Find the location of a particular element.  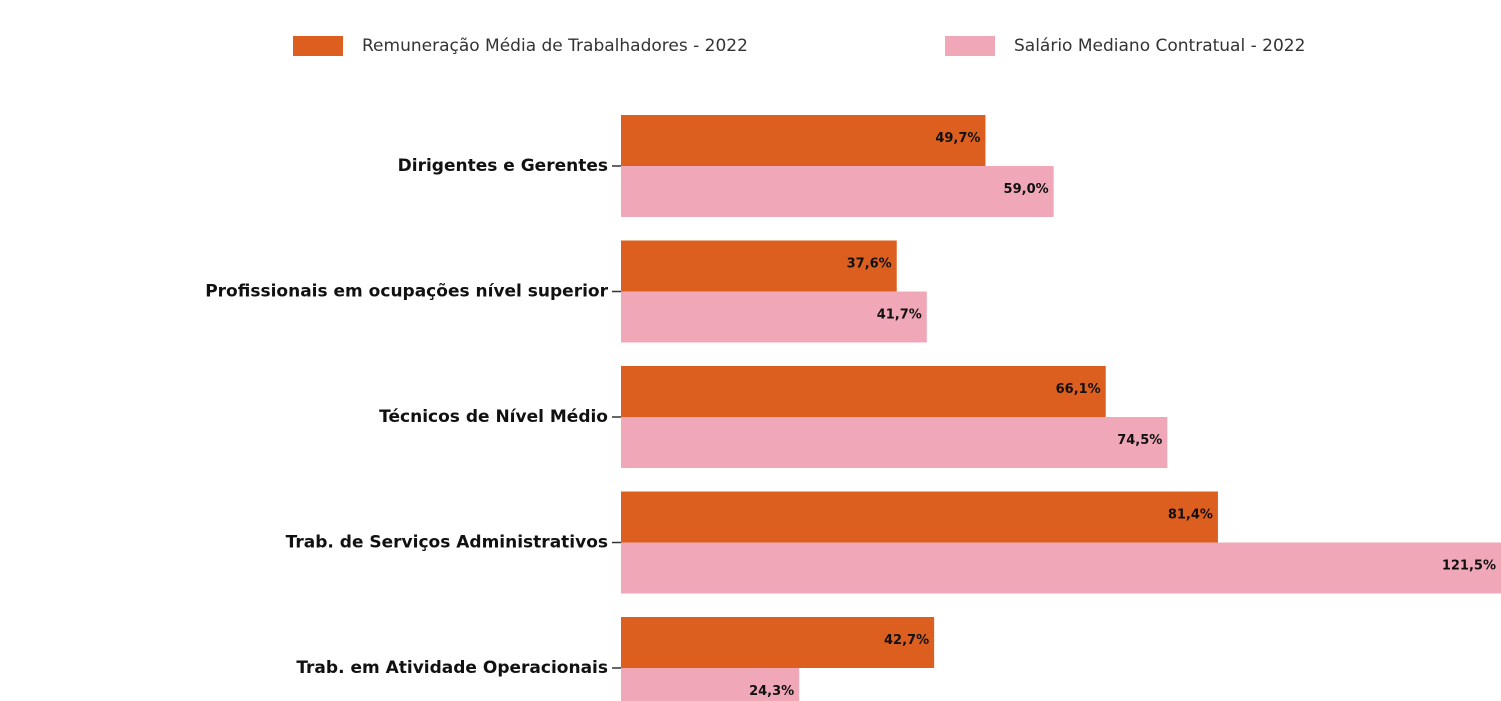

value-label: 42,7% is located at coordinates (906, 640).